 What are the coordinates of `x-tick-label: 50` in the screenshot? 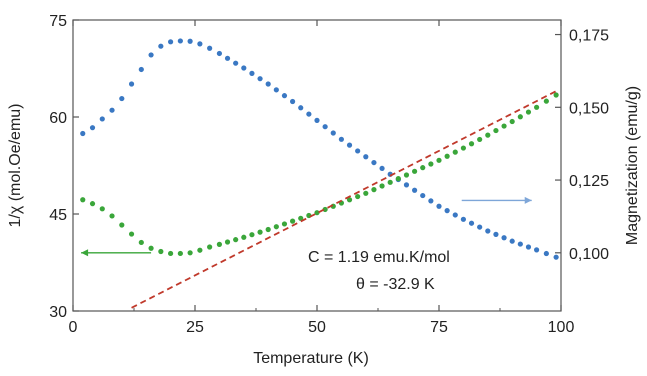 It's located at (317, 327).